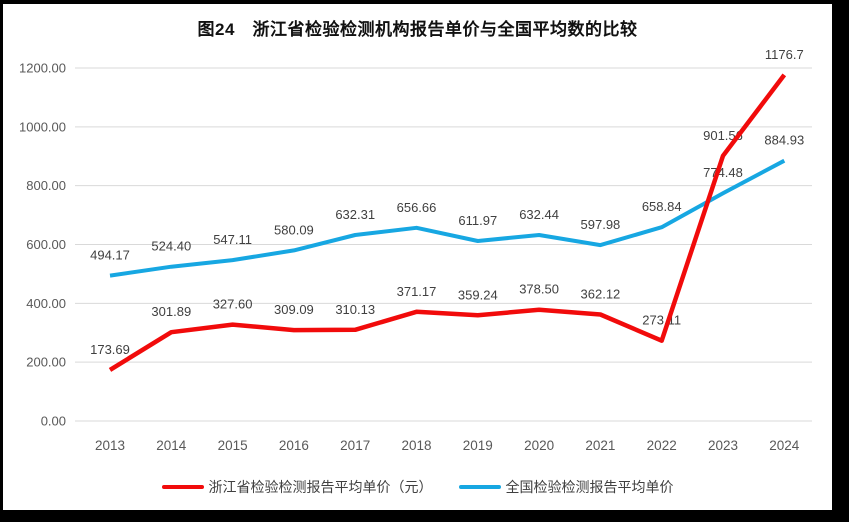 This screenshot has height=522, width=849. I want to click on y-tick-label: 0.00, so click(53, 421).